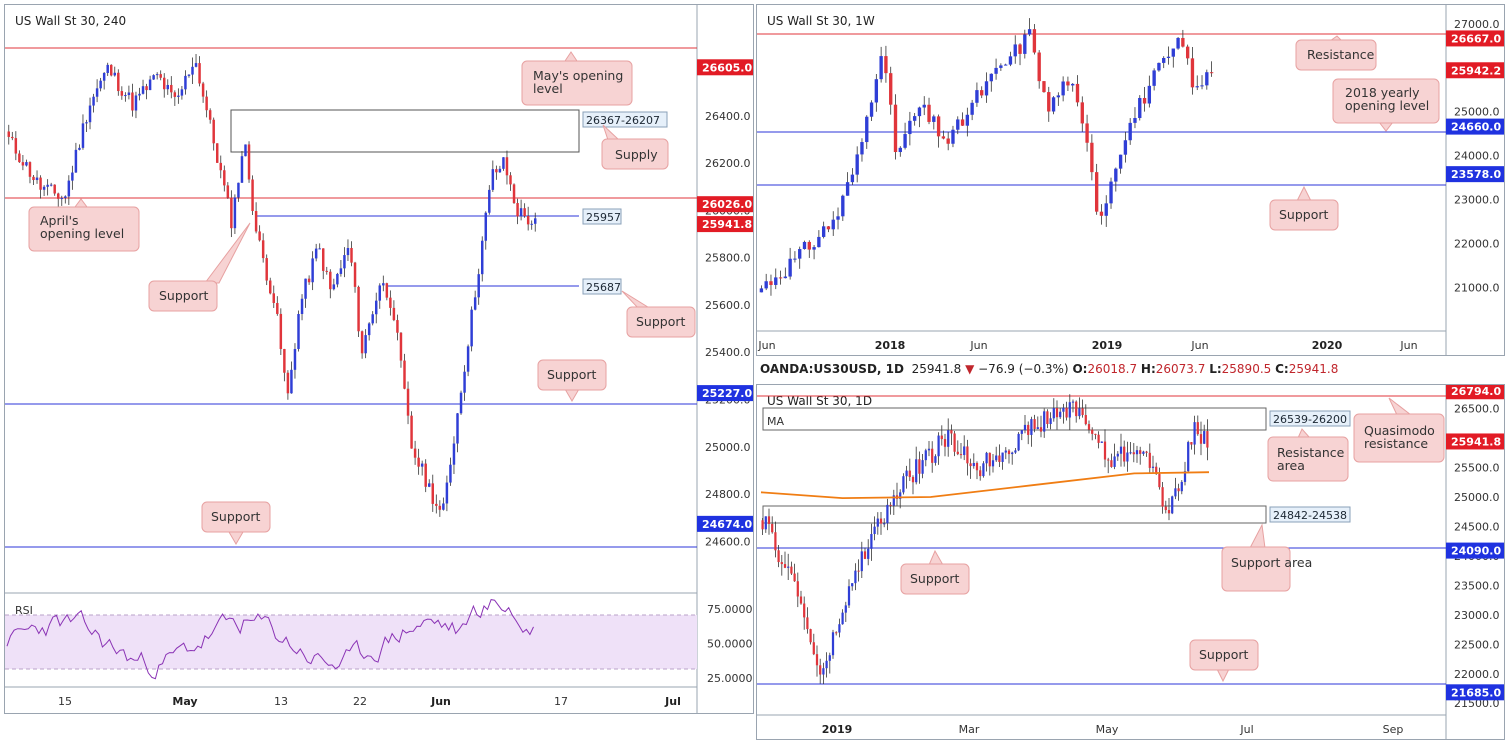 Image resolution: width=1509 pixels, height=744 pixels. Describe the element at coordinates (199, 267) in the screenshot. I see `callout-support-left: Support` at that location.